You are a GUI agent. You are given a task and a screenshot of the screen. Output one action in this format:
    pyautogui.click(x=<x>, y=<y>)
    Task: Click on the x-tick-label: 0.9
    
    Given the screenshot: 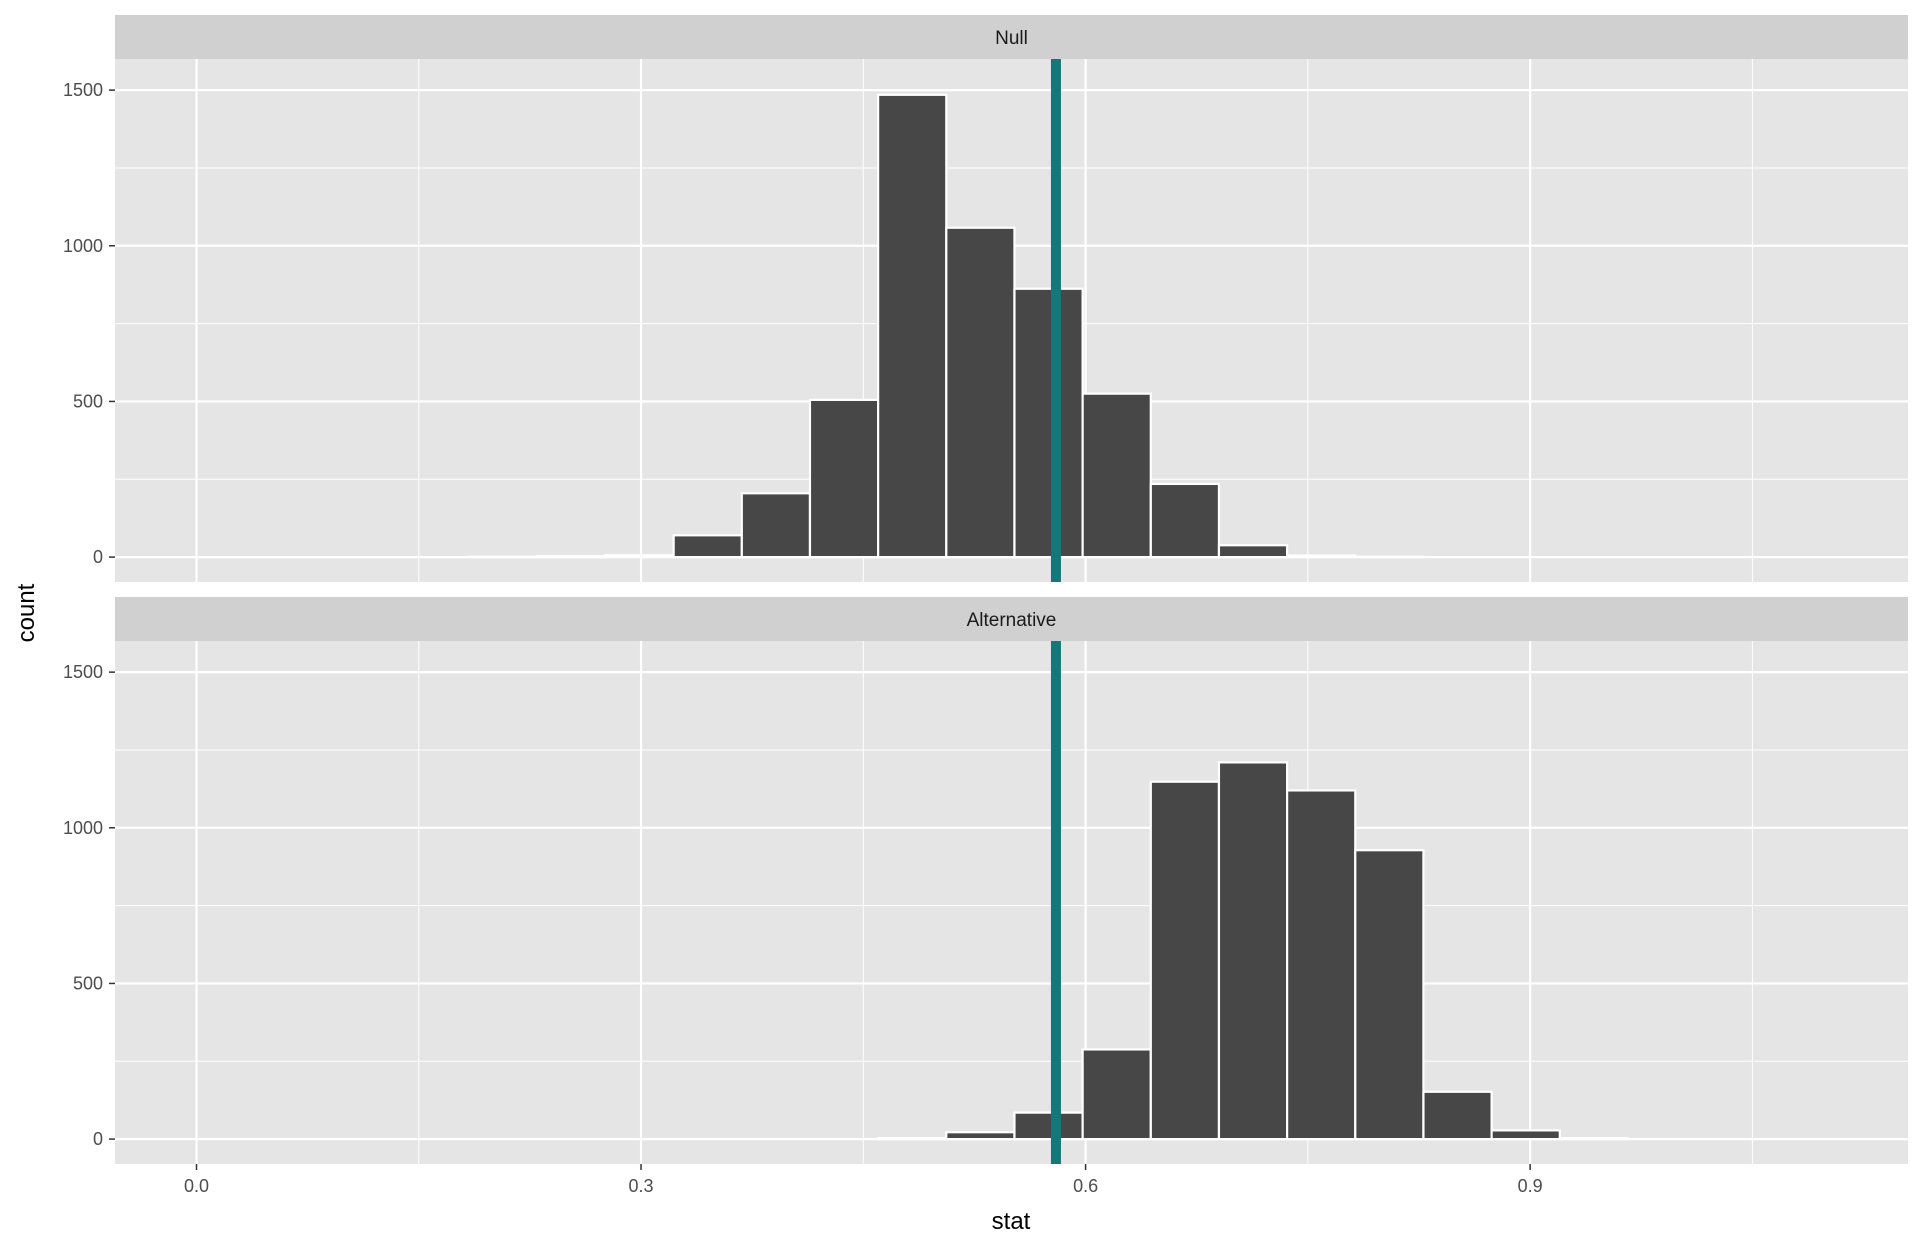 What is the action you would take?
    pyautogui.click(x=1530, y=1186)
    